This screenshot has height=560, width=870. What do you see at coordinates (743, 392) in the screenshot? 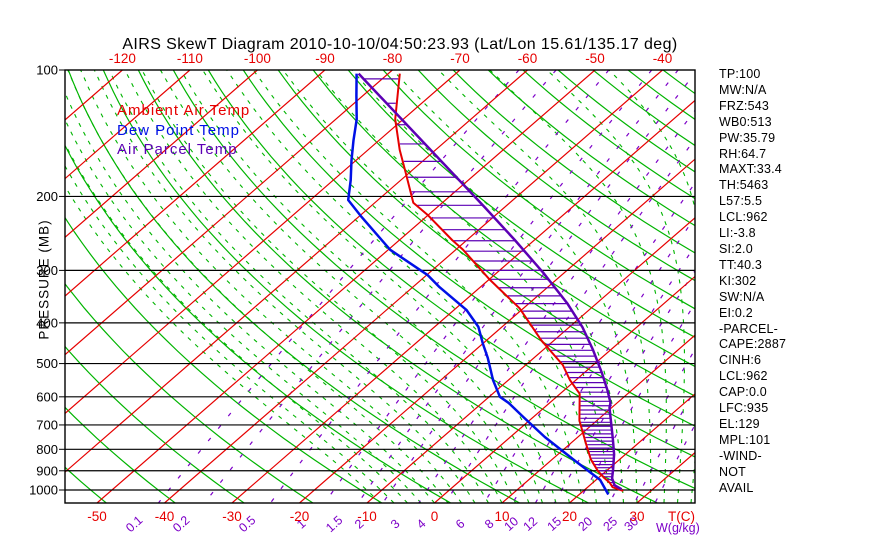
I see `stats-line: CAP:0.0` at bounding box center [743, 392].